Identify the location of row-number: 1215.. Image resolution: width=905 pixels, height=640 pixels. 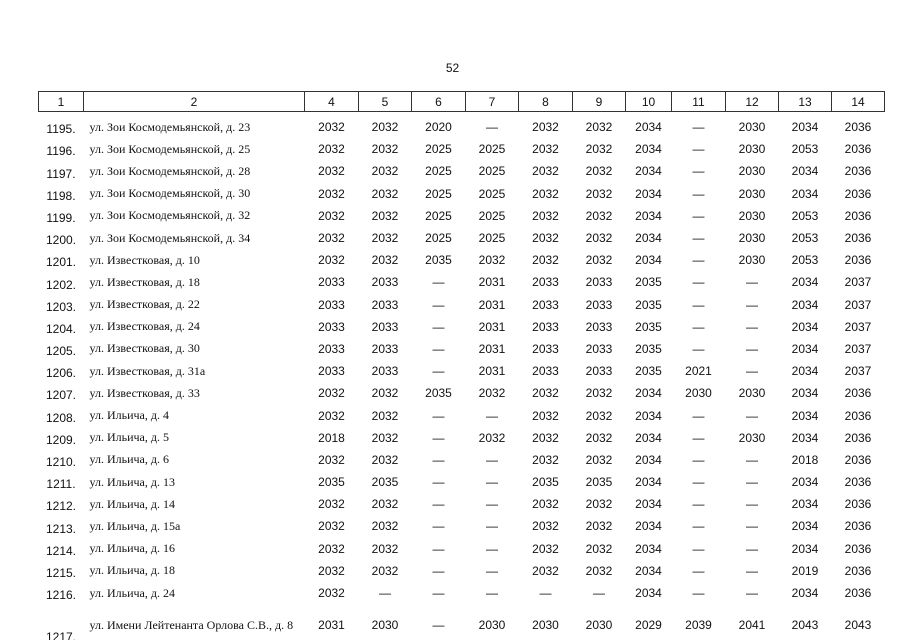
(61, 572).